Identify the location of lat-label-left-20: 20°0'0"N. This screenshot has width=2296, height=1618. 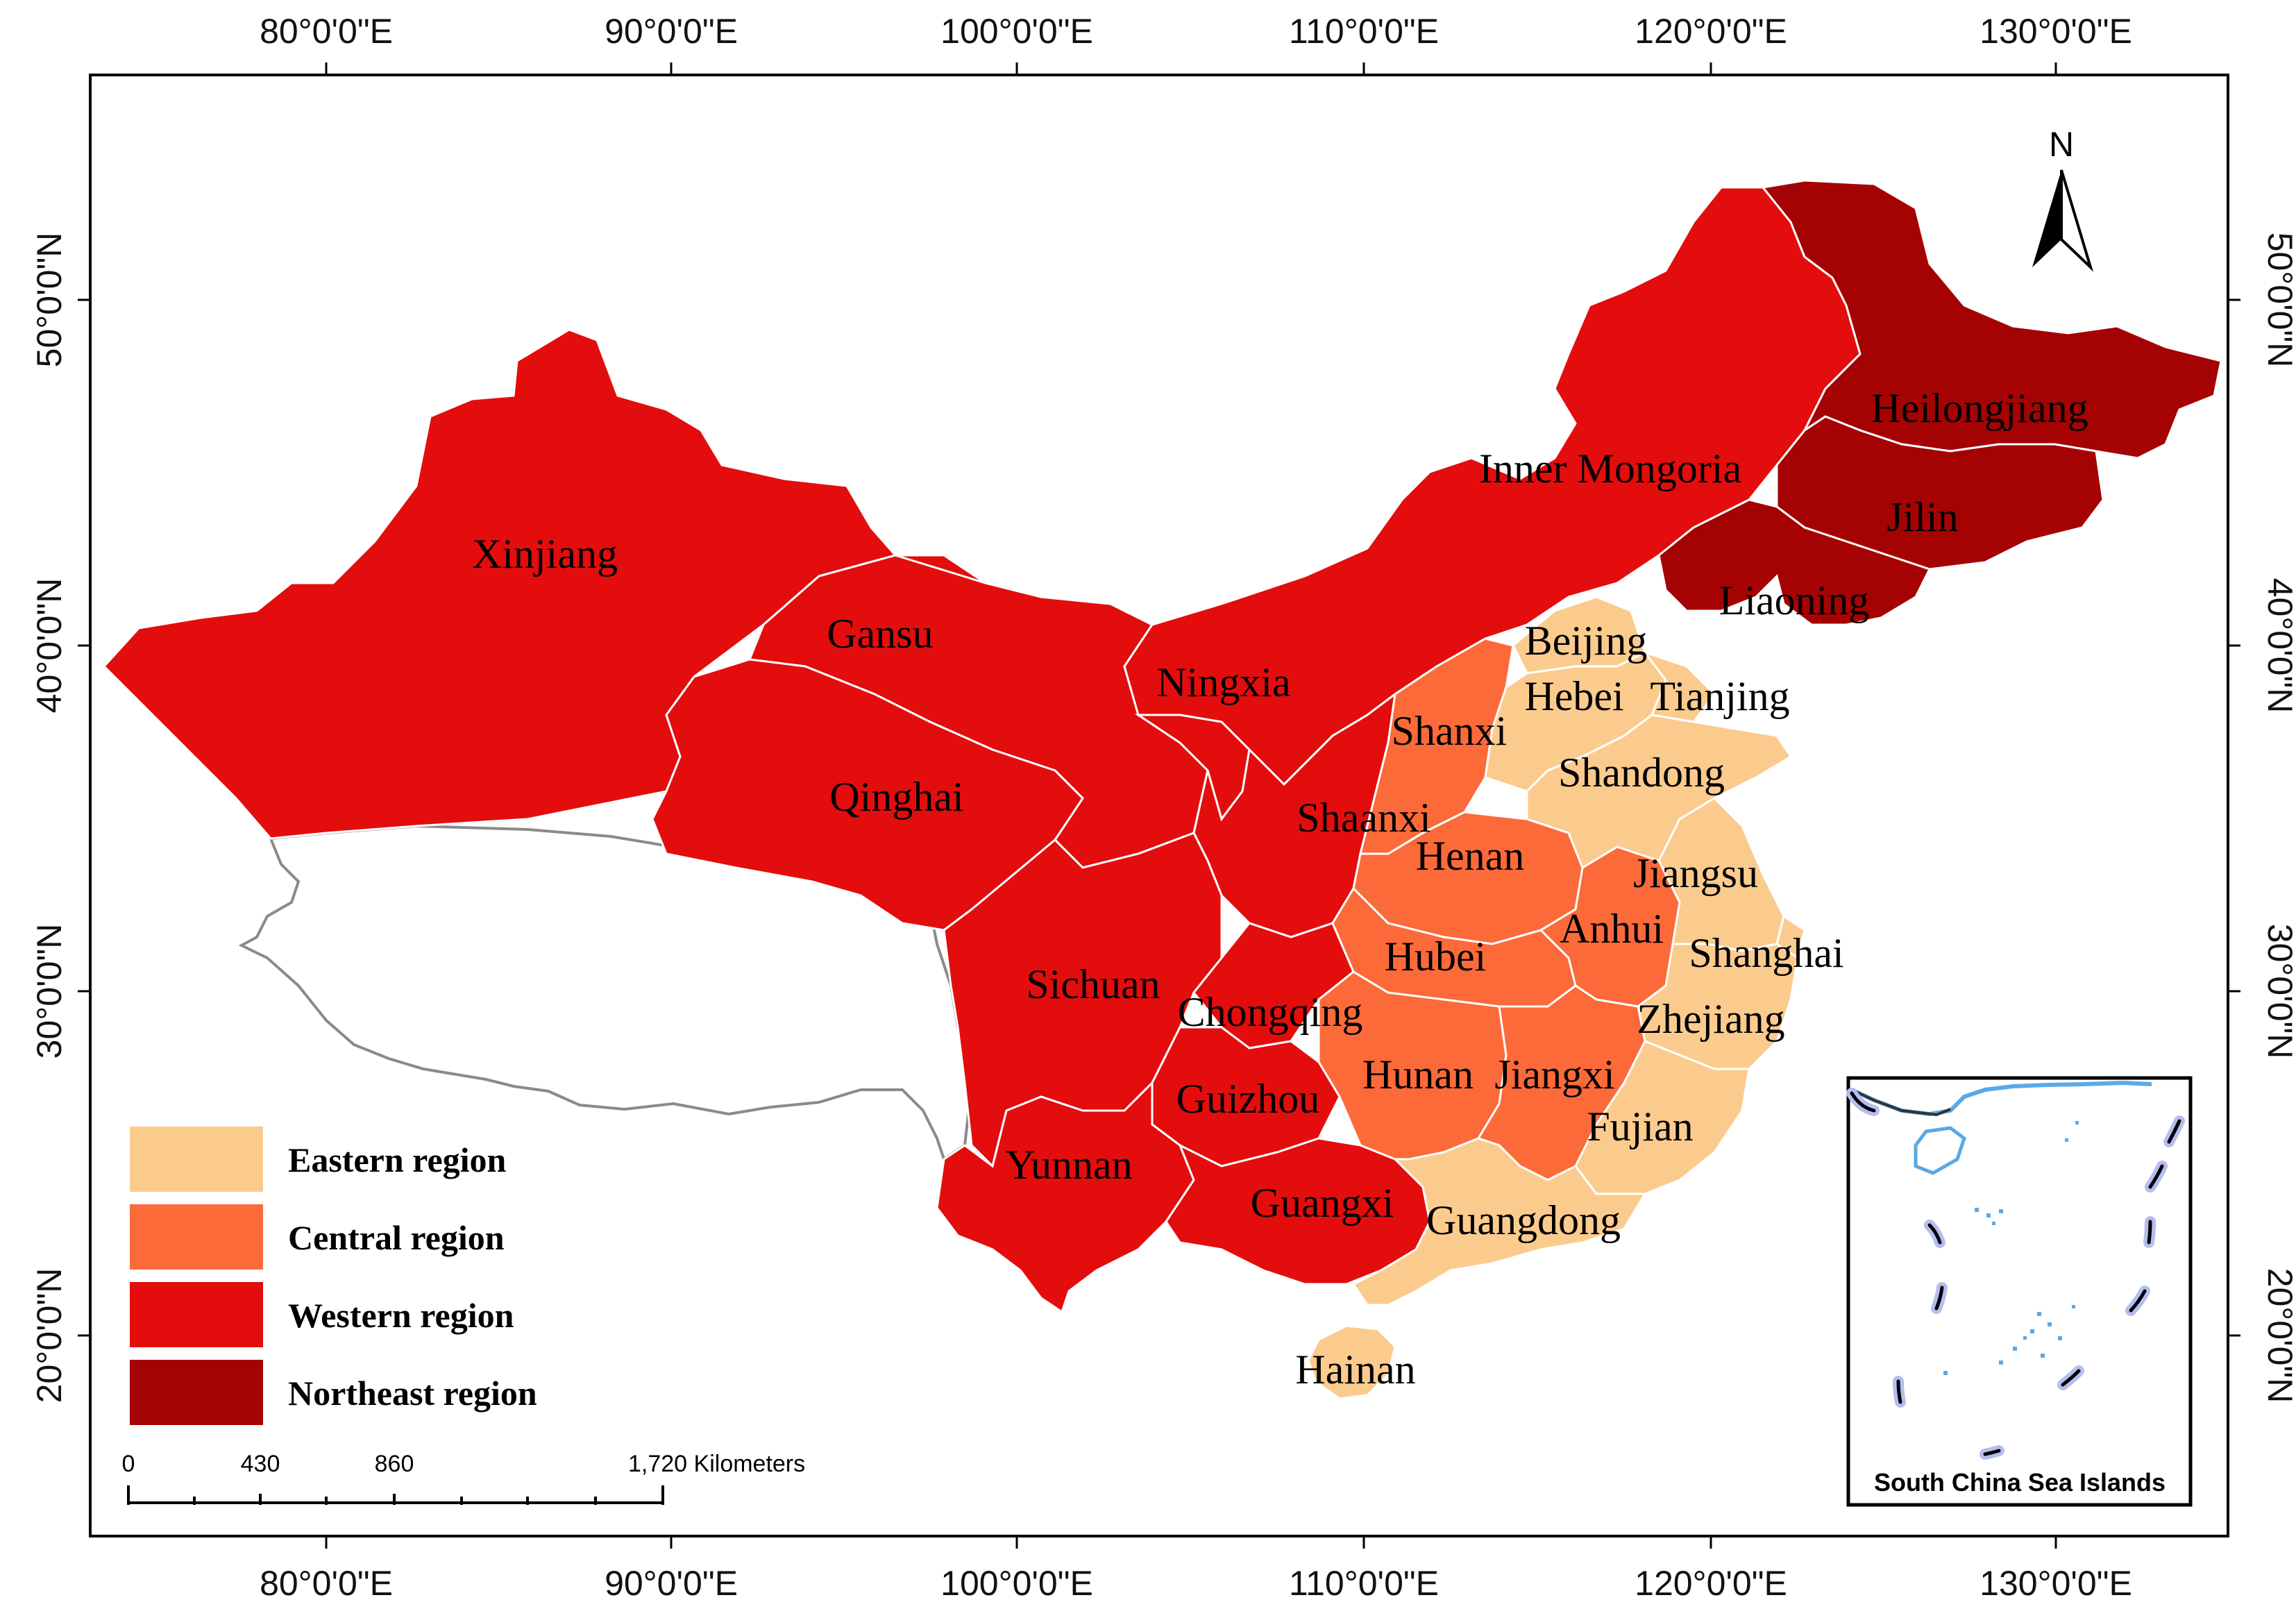
(49, 1336).